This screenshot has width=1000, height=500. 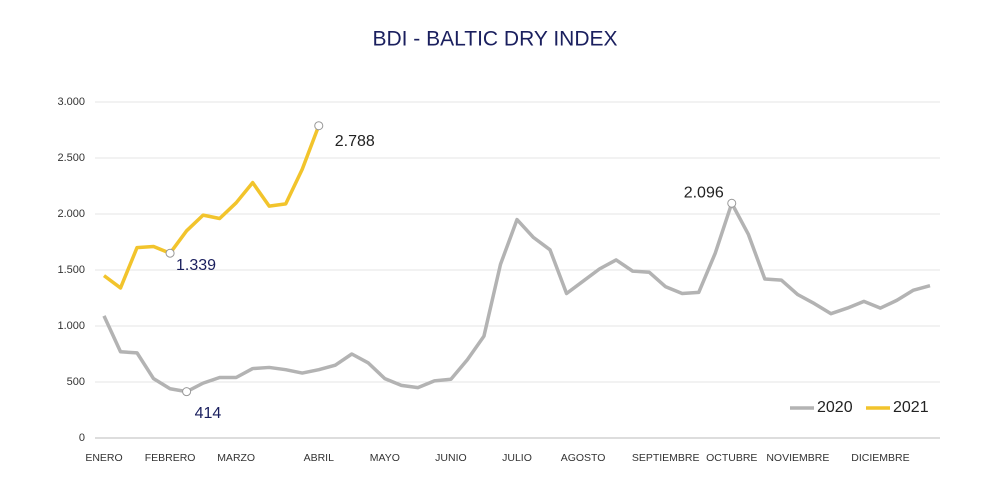 I want to click on line-series, so click(x=211, y=207).